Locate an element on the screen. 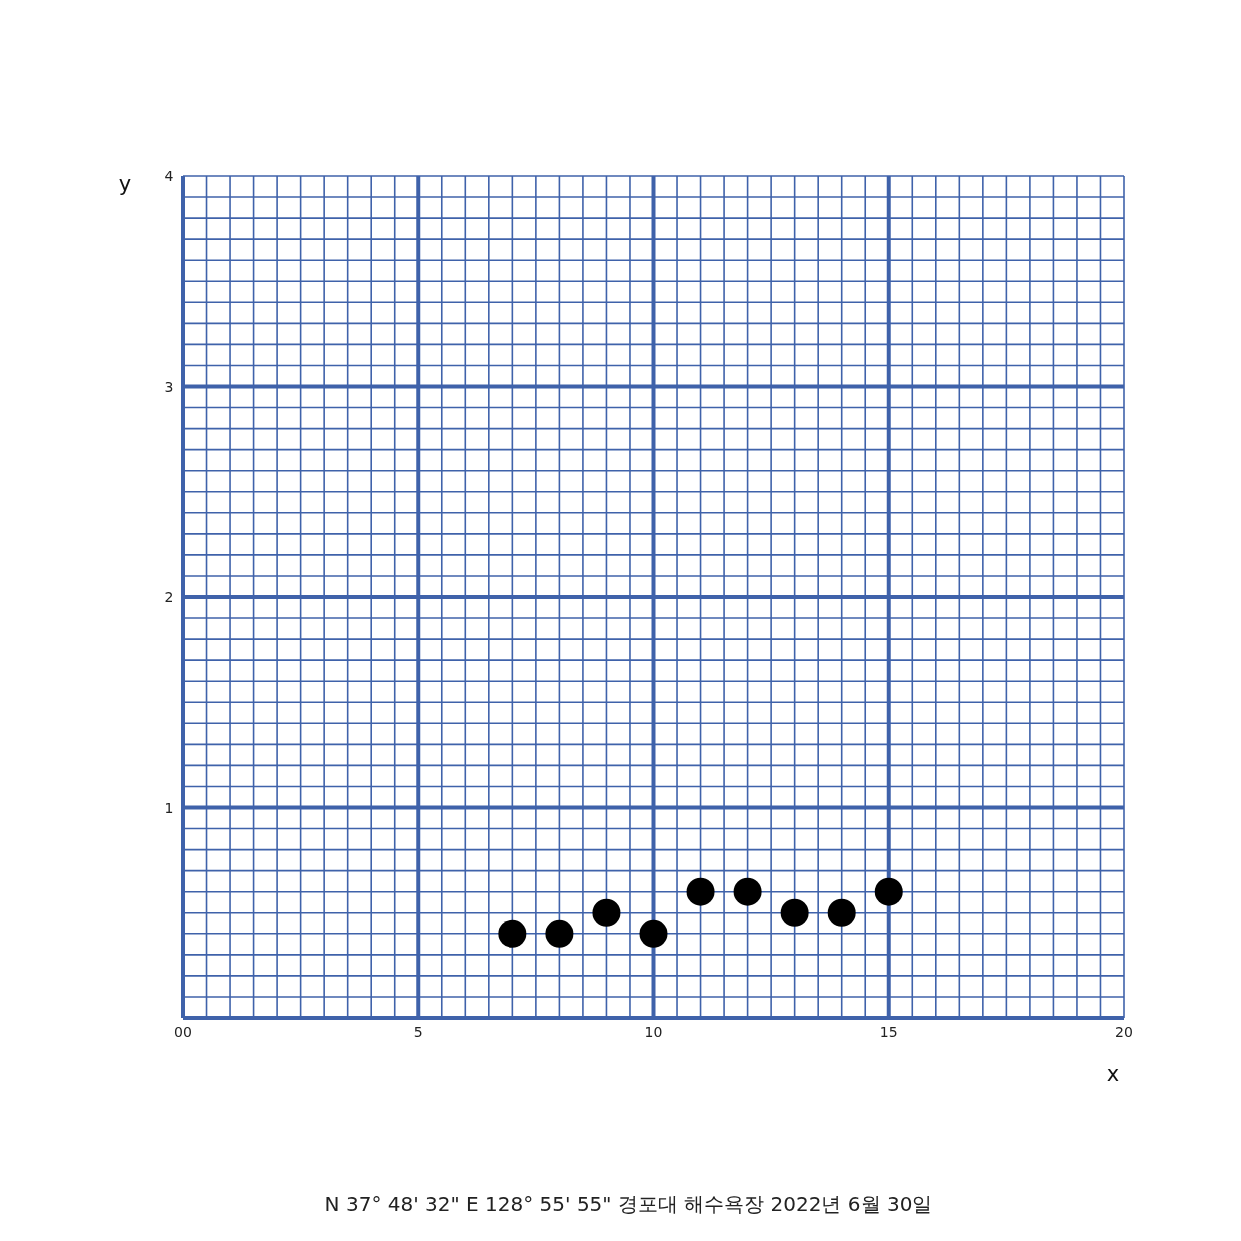 This screenshot has width=1241, height=1241. y-tick-label: 2 is located at coordinates (169, 597).